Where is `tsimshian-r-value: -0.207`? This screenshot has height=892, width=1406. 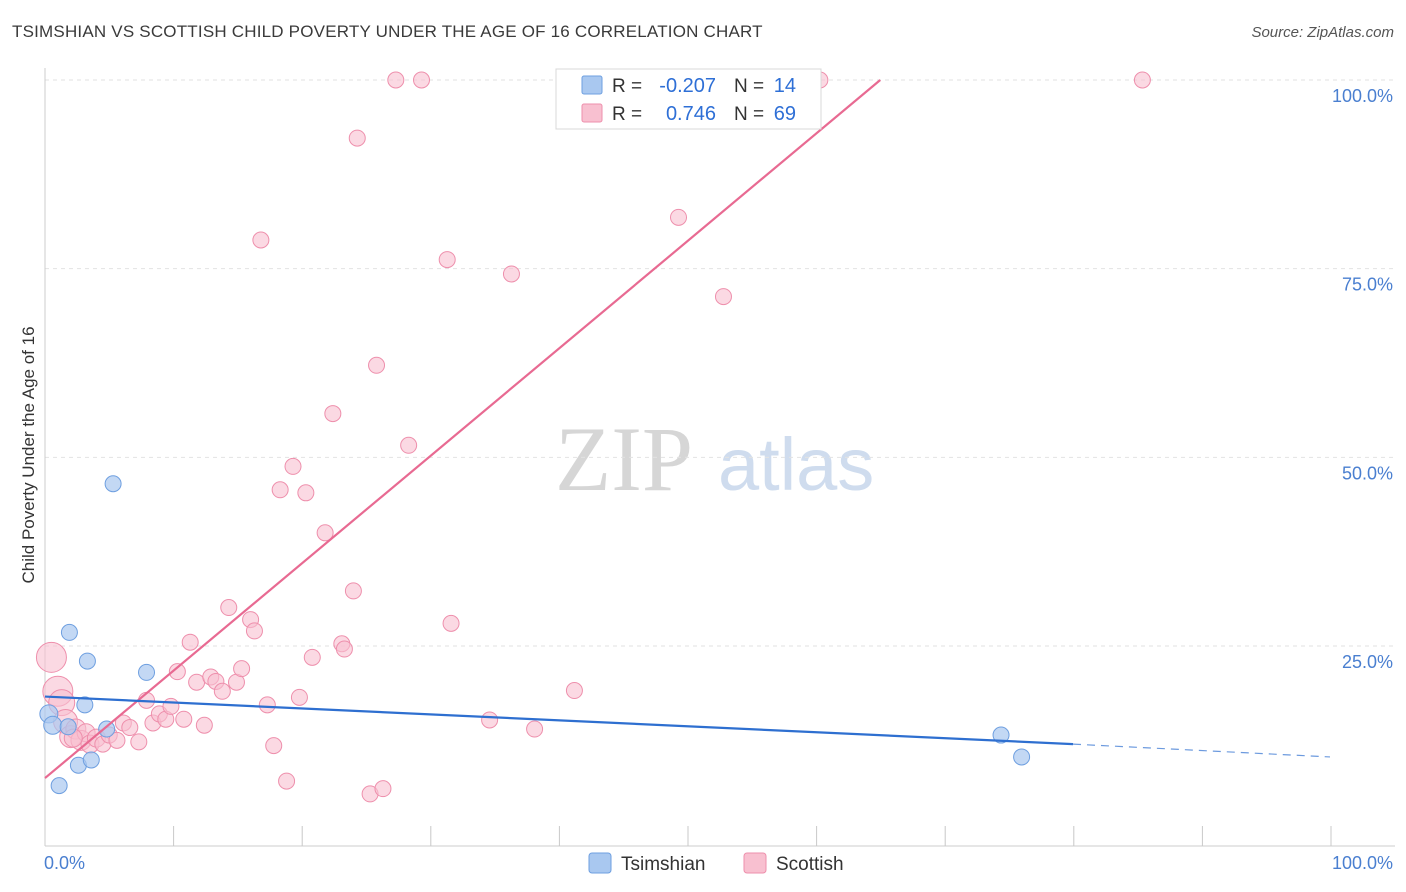
tsimshian-r-value: -0.207 is located at coordinates (687, 86).